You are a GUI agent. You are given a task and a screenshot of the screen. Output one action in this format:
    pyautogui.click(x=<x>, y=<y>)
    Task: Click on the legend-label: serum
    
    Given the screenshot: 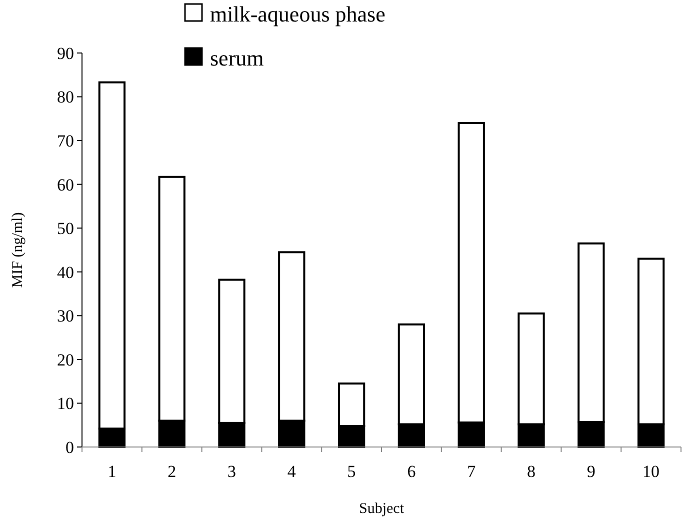 What is the action you would take?
    pyautogui.click(x=237, y=58)
    